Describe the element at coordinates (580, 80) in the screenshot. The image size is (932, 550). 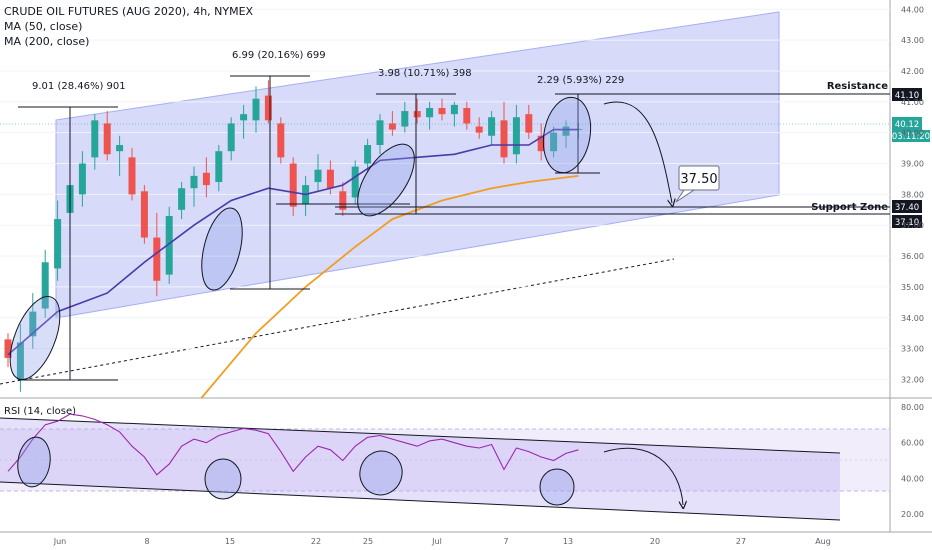
I see `measure-label-4: 2.29 (5.93%) 229` at that location.